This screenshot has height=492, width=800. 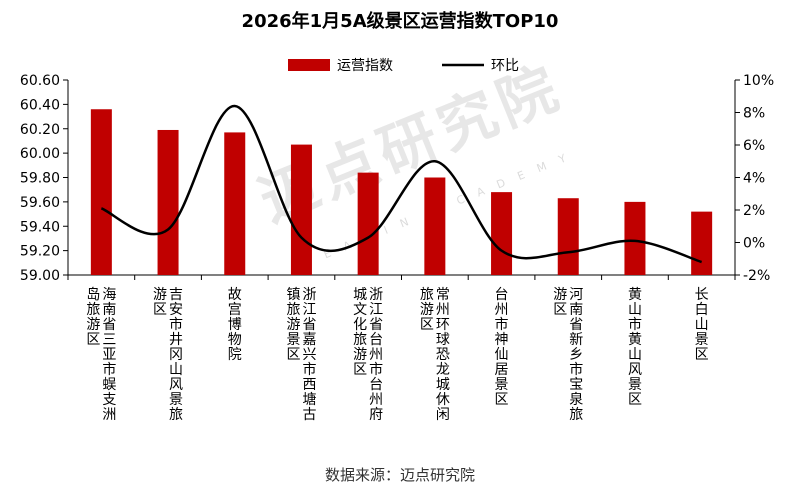 What do you see at coordinates (40, 179) in the screenshot?
I see `y-left-tick-label: 59.80` at bounding box center [40, 179].